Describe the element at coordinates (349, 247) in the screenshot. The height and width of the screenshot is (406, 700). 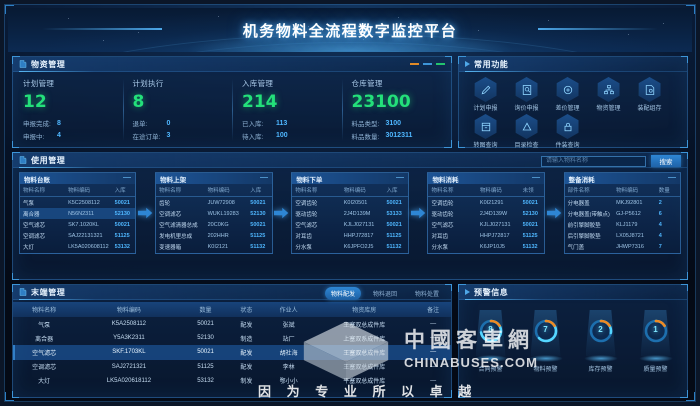
I see `table-row: 分水泵 K6JPFO2J5 51132` at that location.